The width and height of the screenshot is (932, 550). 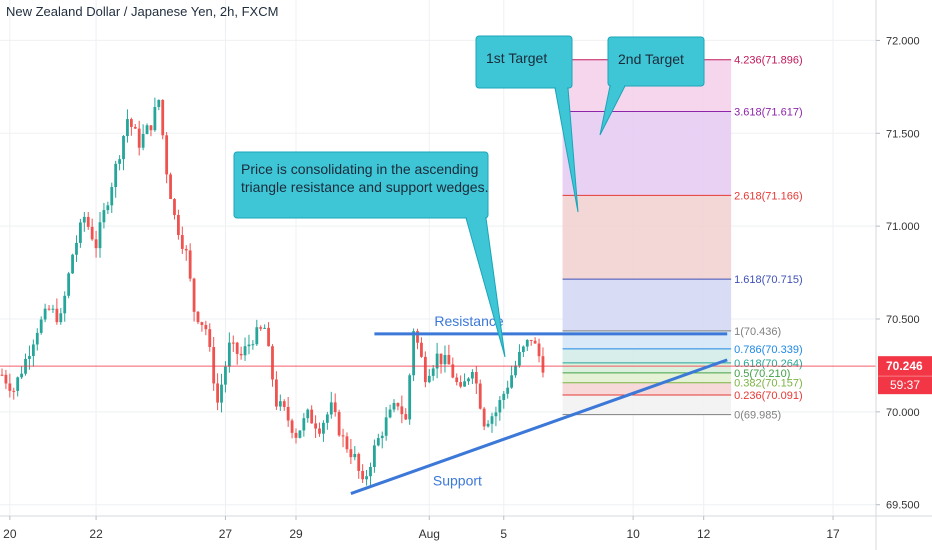 I want to click on last-price-tag, so click(x=905, y=375).